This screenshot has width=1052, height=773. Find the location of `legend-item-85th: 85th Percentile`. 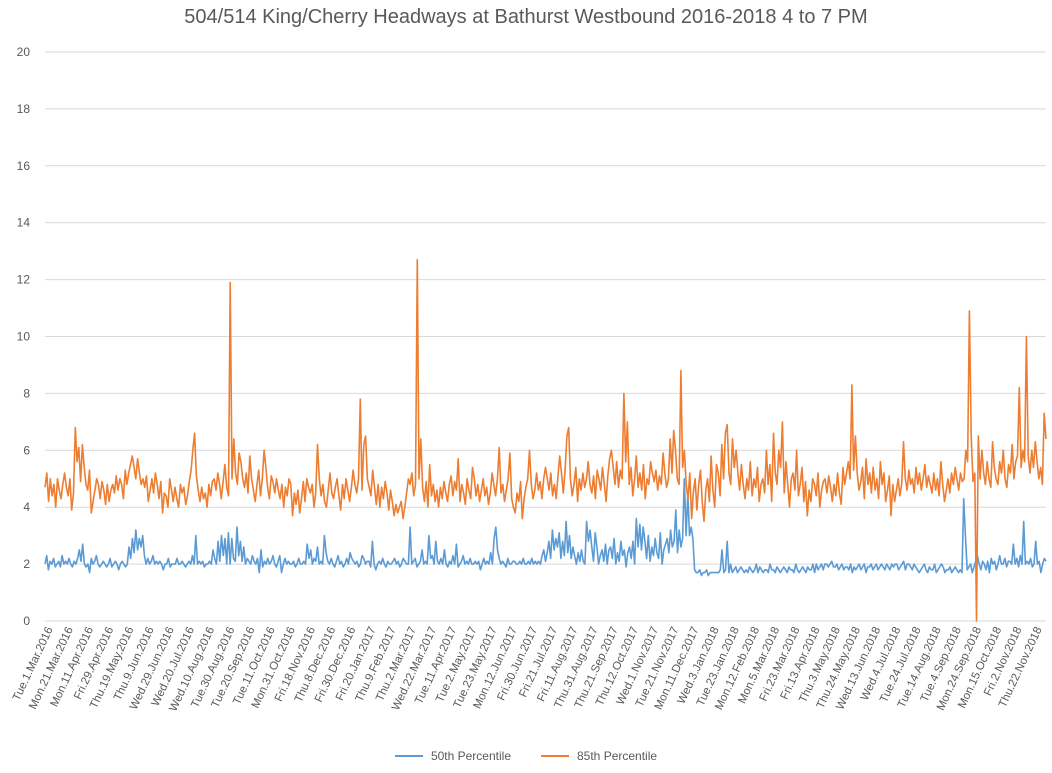

legend-item-85th: 85th Percentile is located at coordinates (599, 756).